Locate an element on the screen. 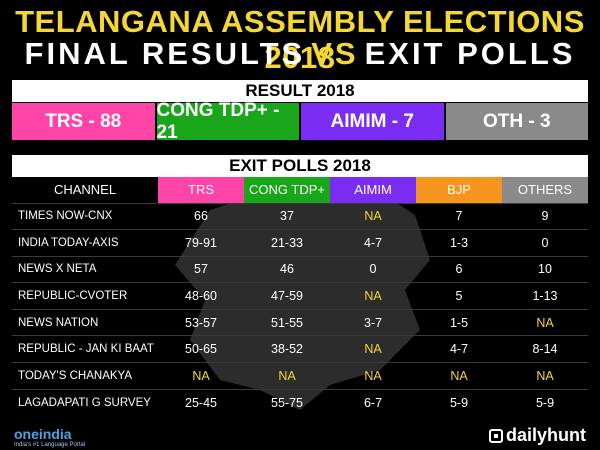  table-row: NEWS NATION 53-57 51-55 3-7 1-5 NA is located at coordinates (300, 322).